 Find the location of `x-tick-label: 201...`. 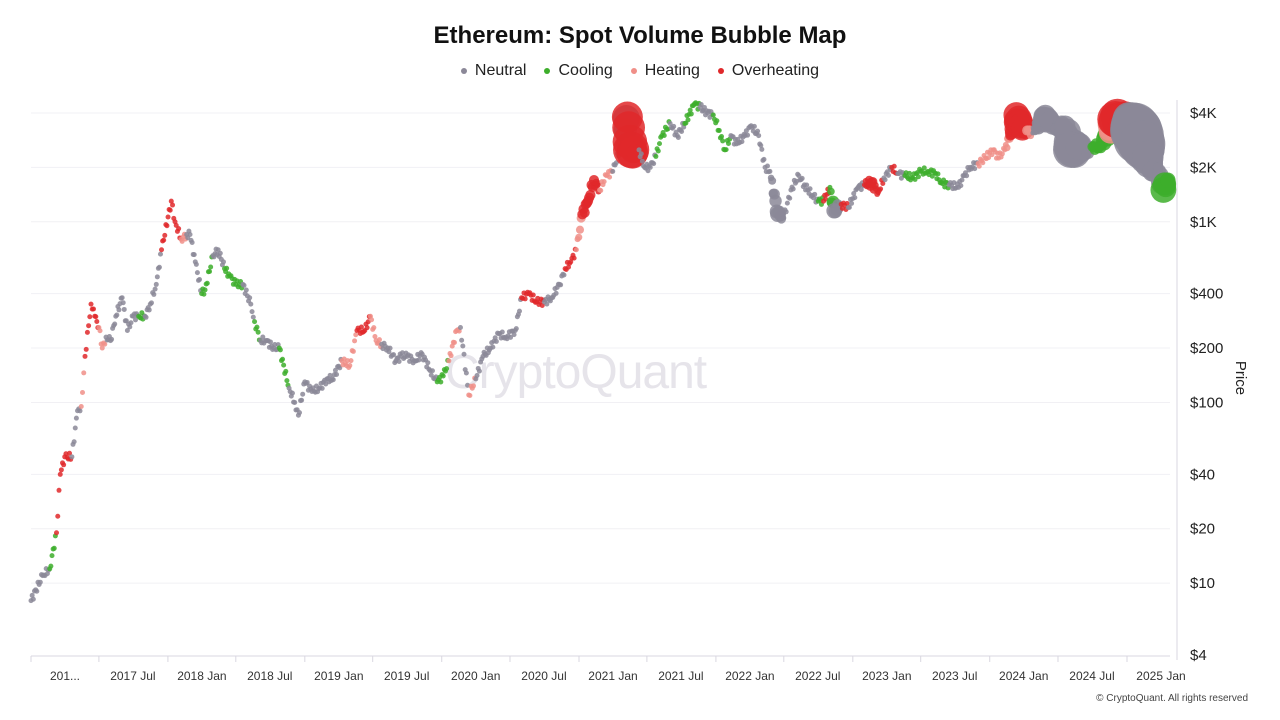

x-tick-label: 201... is located at coordinates (65, 676).